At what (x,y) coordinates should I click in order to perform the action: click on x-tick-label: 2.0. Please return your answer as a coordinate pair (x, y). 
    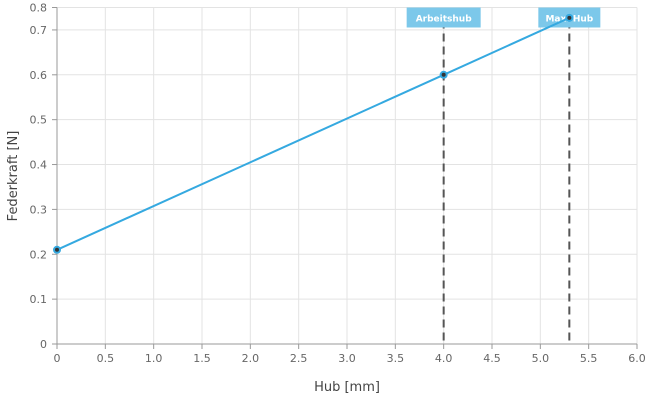
    Looking at the image, I should click on (251, 358).